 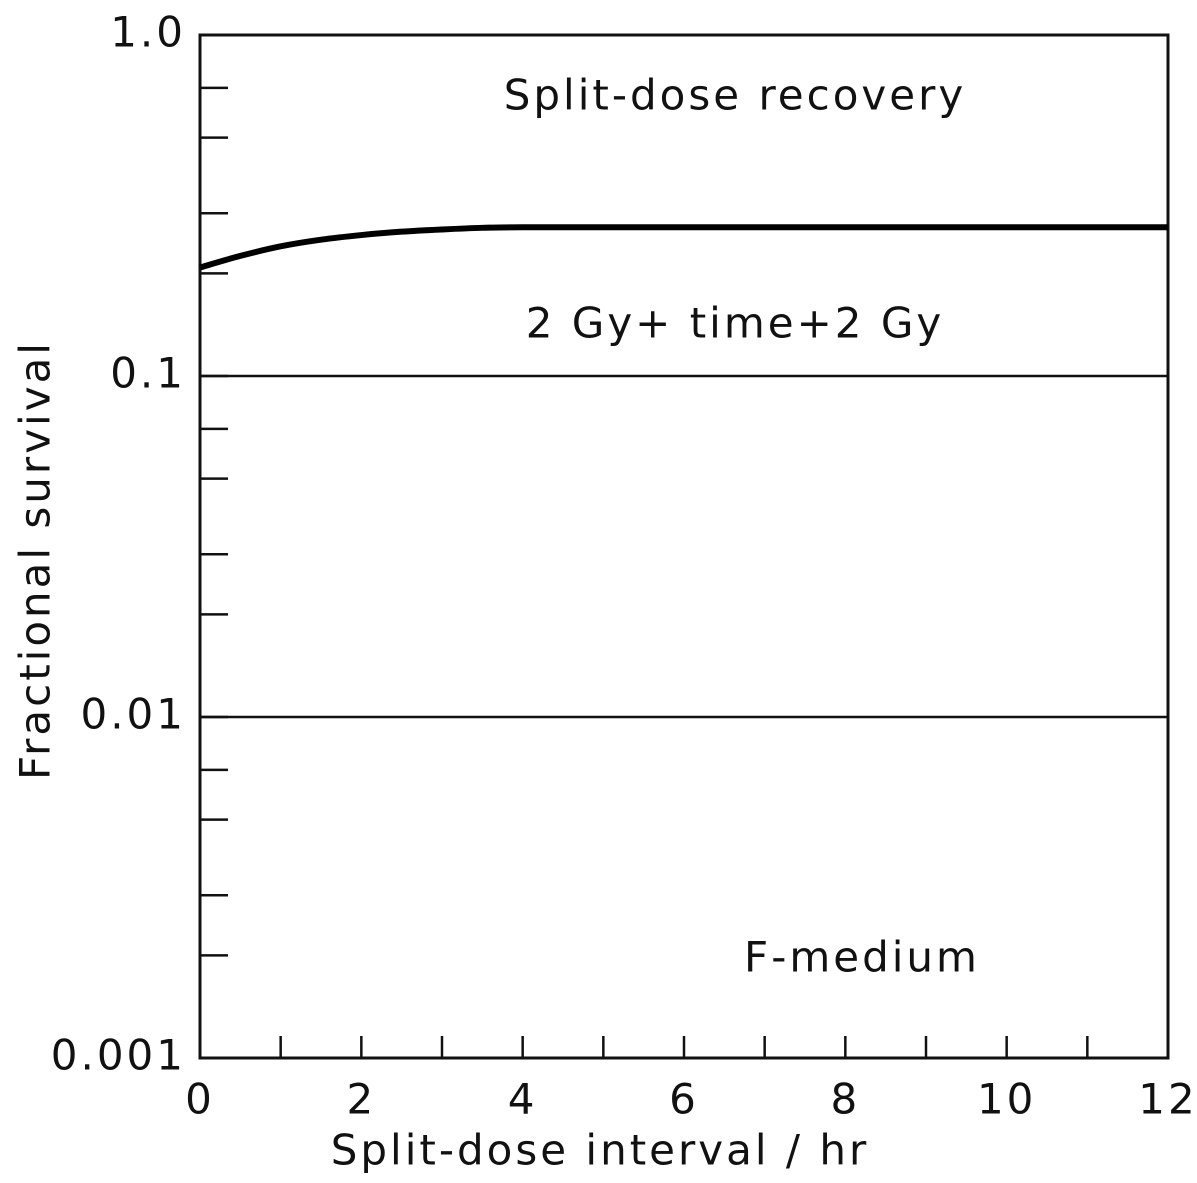 What do you see at coordinates (684, 1099) in the screenshot?
I see `x-tick-label: 6` at bounding box center [684, 1099].